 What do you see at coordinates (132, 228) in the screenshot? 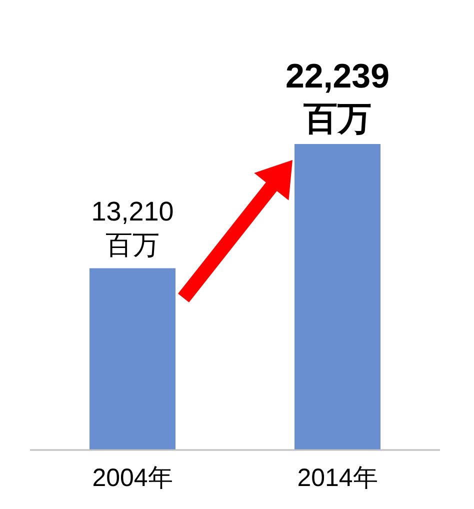
I see `data-label: 13,210 百万` at bounding box center [132, 228].